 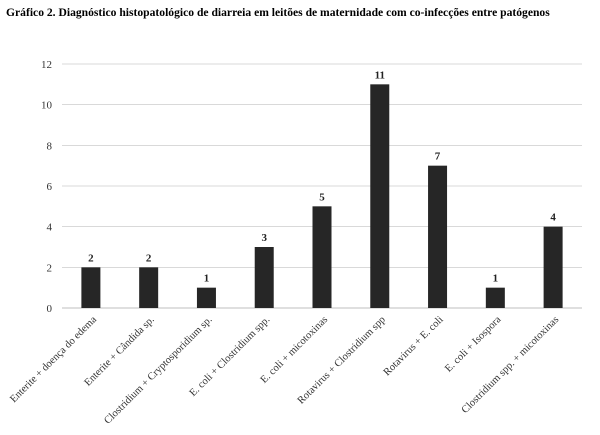 I want to click on y-tick-label: 4, so click(x=50, y=228).